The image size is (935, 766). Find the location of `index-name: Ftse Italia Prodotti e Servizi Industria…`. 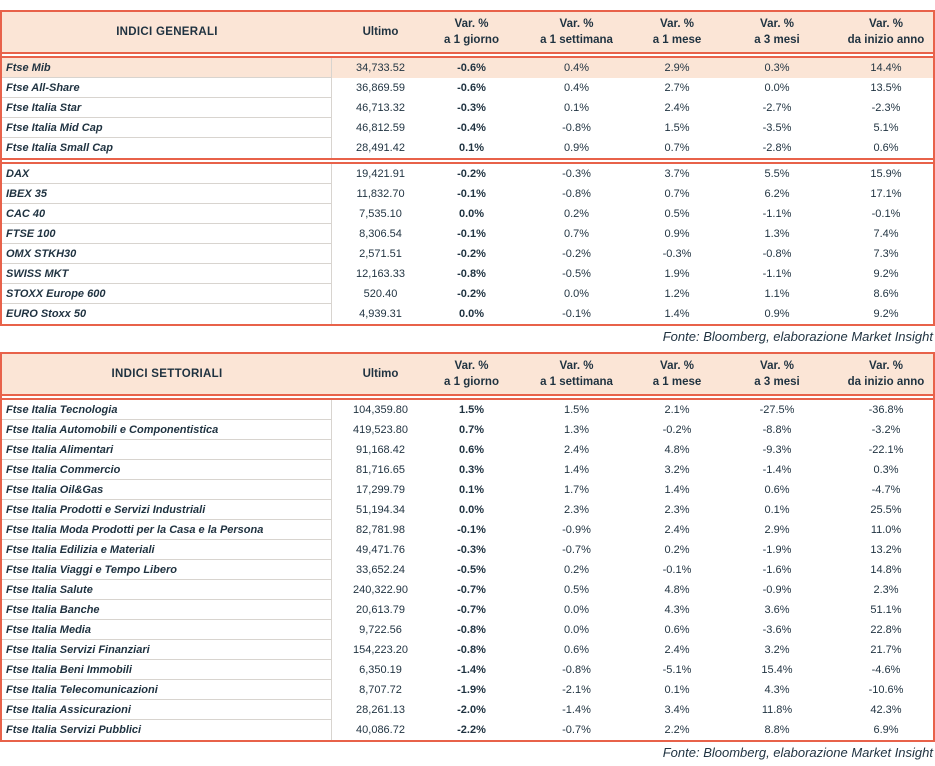

index-name: Ftse Italia Prodotti e Servizi Industria… is located at coordinates (167, 510).